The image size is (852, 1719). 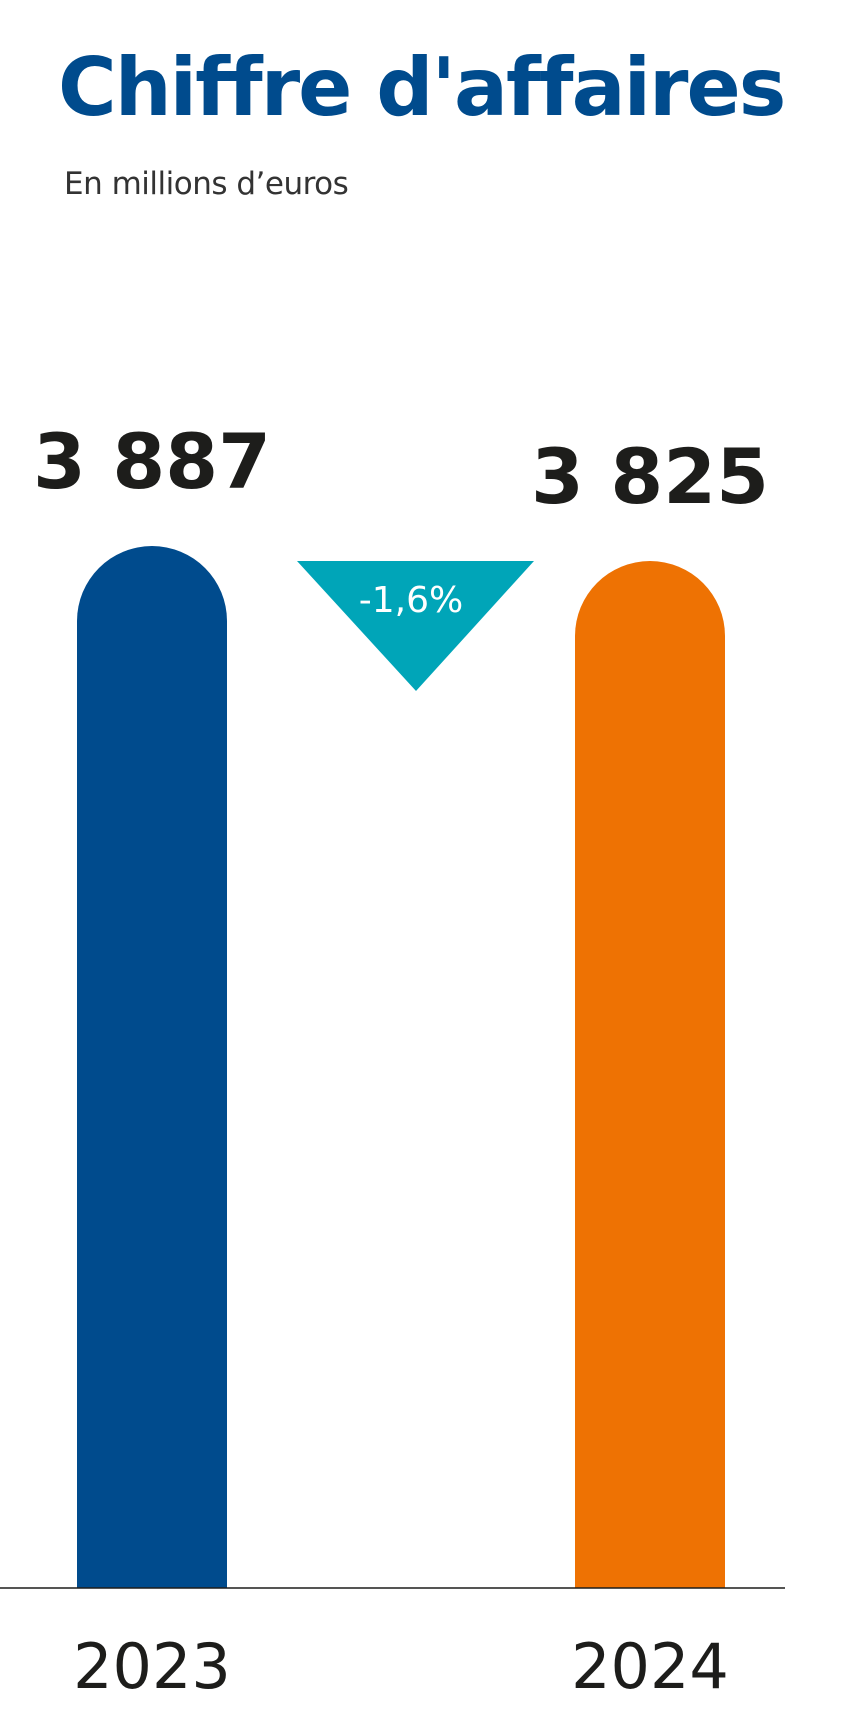 I want to click on value-label-2023: 3 887, so click(x=152, y=461).